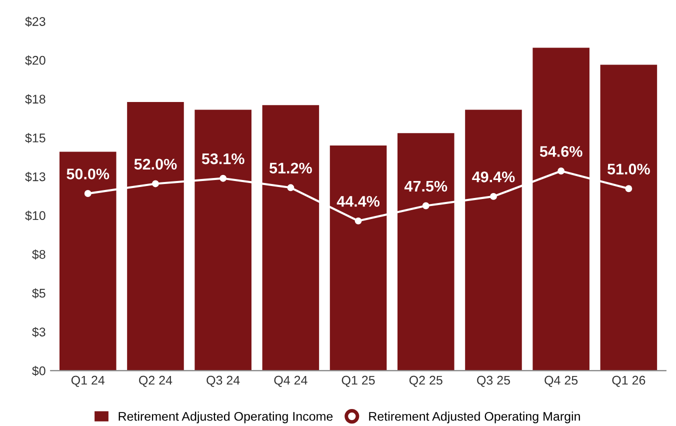 This screenshot has width=676, height=426. Describe the element at coordinates (493, 381) in the screenshot. I see `x-tick-label: Q3 25` at that location.